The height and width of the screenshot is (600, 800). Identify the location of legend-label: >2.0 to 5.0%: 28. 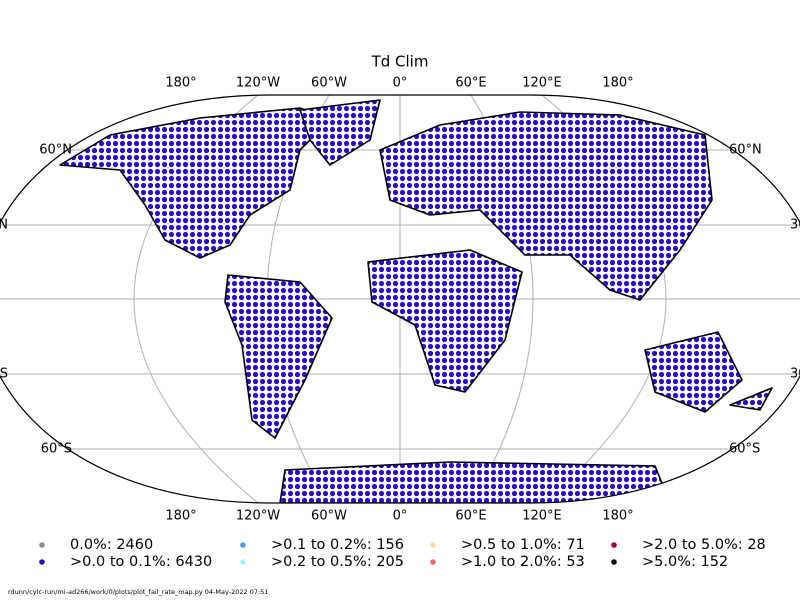
(704, 545).